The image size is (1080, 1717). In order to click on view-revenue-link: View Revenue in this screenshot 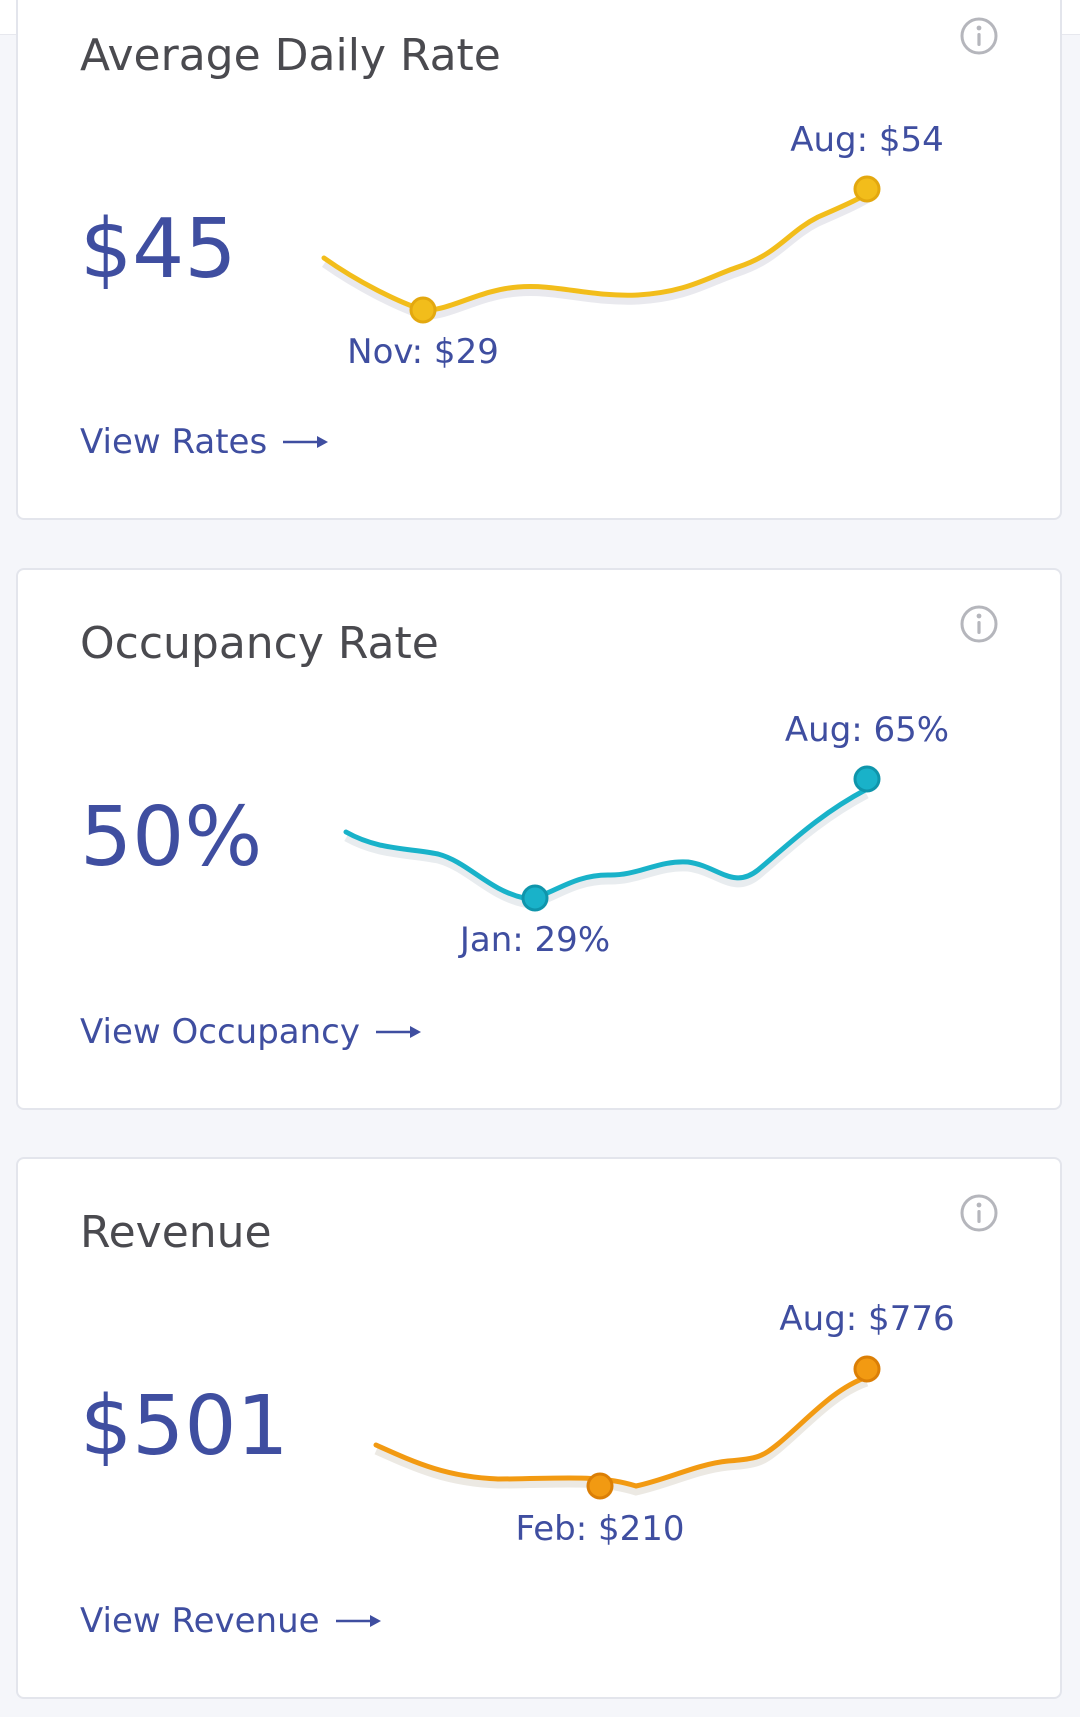, I will do `click(231, 1621)`.